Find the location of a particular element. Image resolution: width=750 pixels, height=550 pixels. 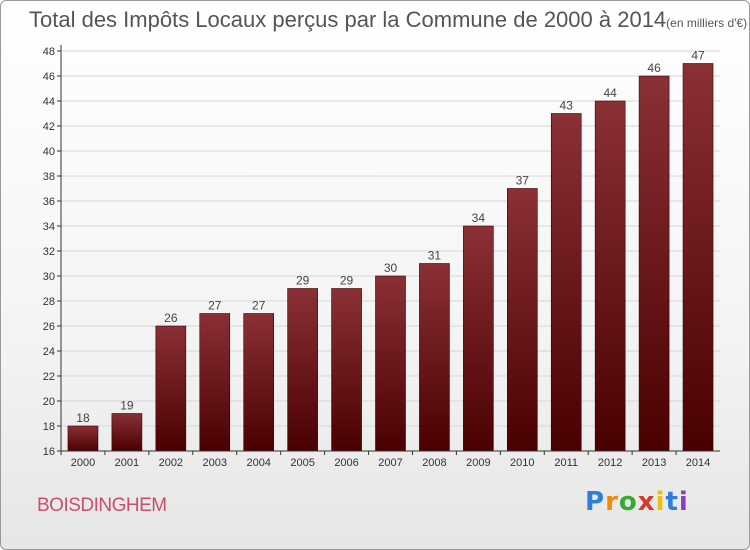

y-tick-label: 34 is located at coordinates (49, 227).